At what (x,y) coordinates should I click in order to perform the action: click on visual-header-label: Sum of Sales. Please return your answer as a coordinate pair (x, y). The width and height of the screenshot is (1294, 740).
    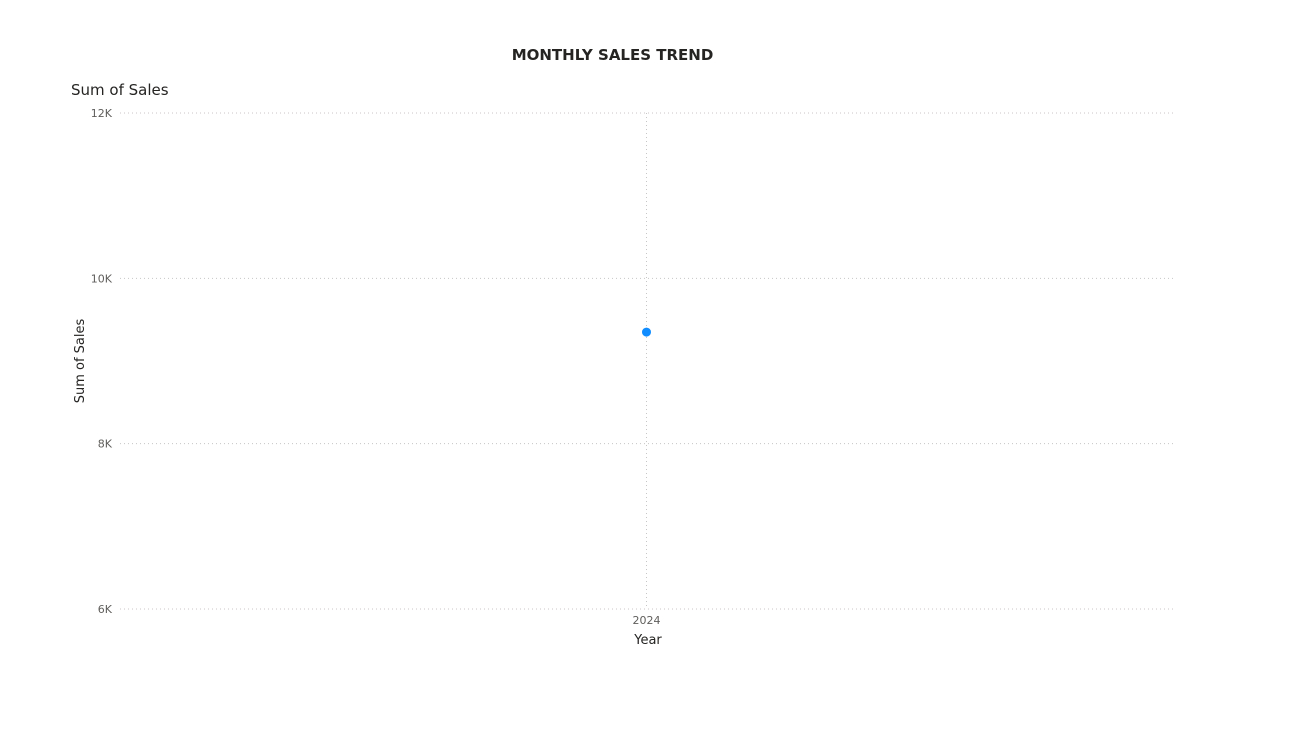
    Looking at the image, I should click on (120, 90).